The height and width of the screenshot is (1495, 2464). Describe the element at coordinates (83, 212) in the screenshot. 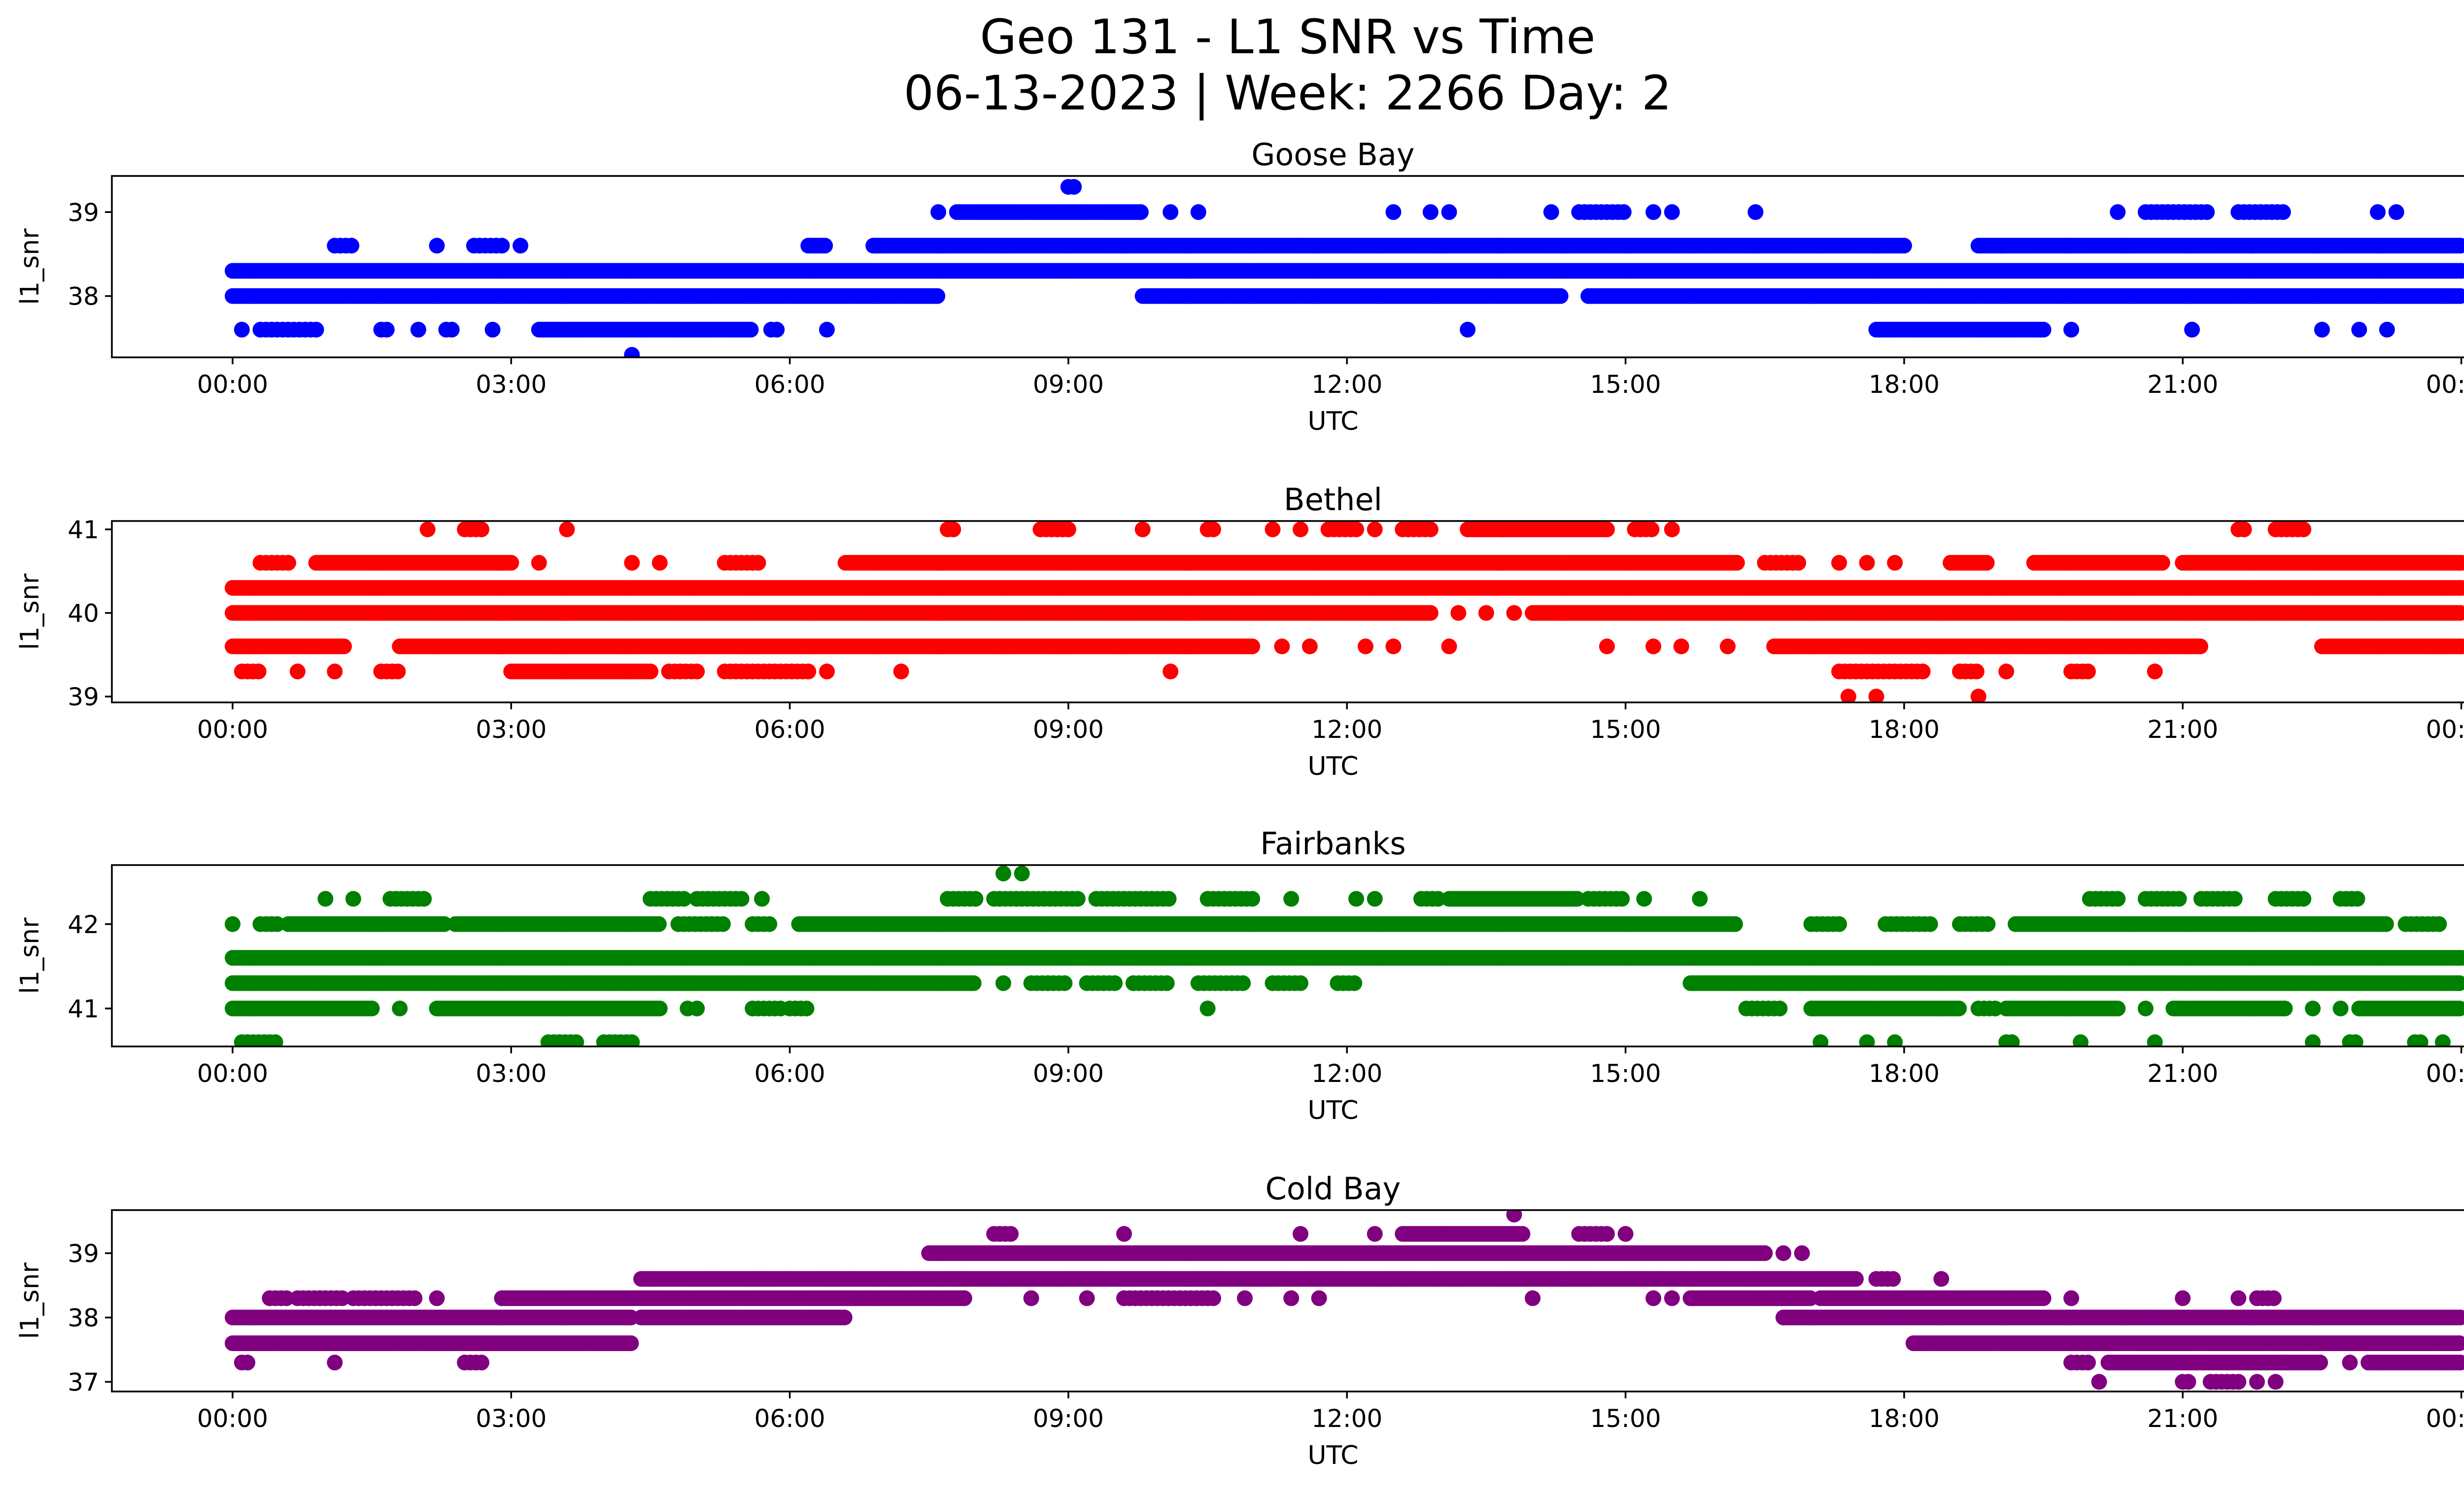

I see `y-tick-label: 39` at that location.